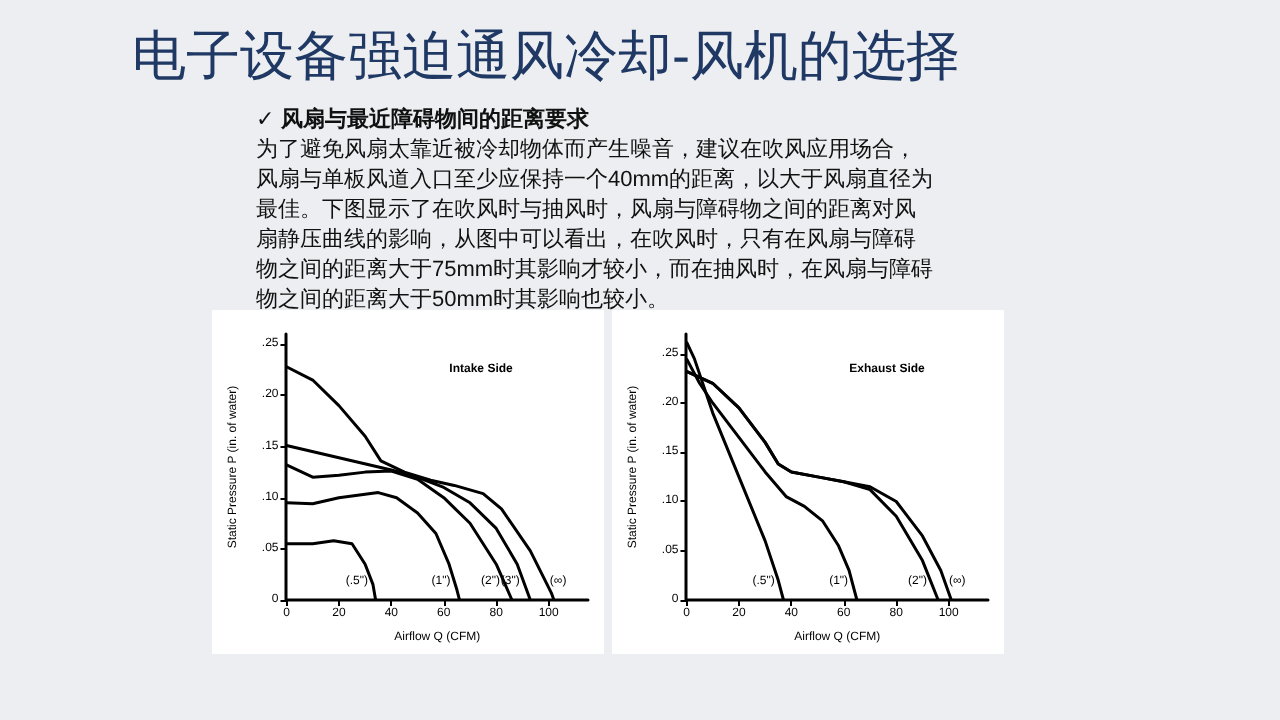  I want to click on text: ✓ 风扇与最近障碍物间的距离要求, so click(422, 119).